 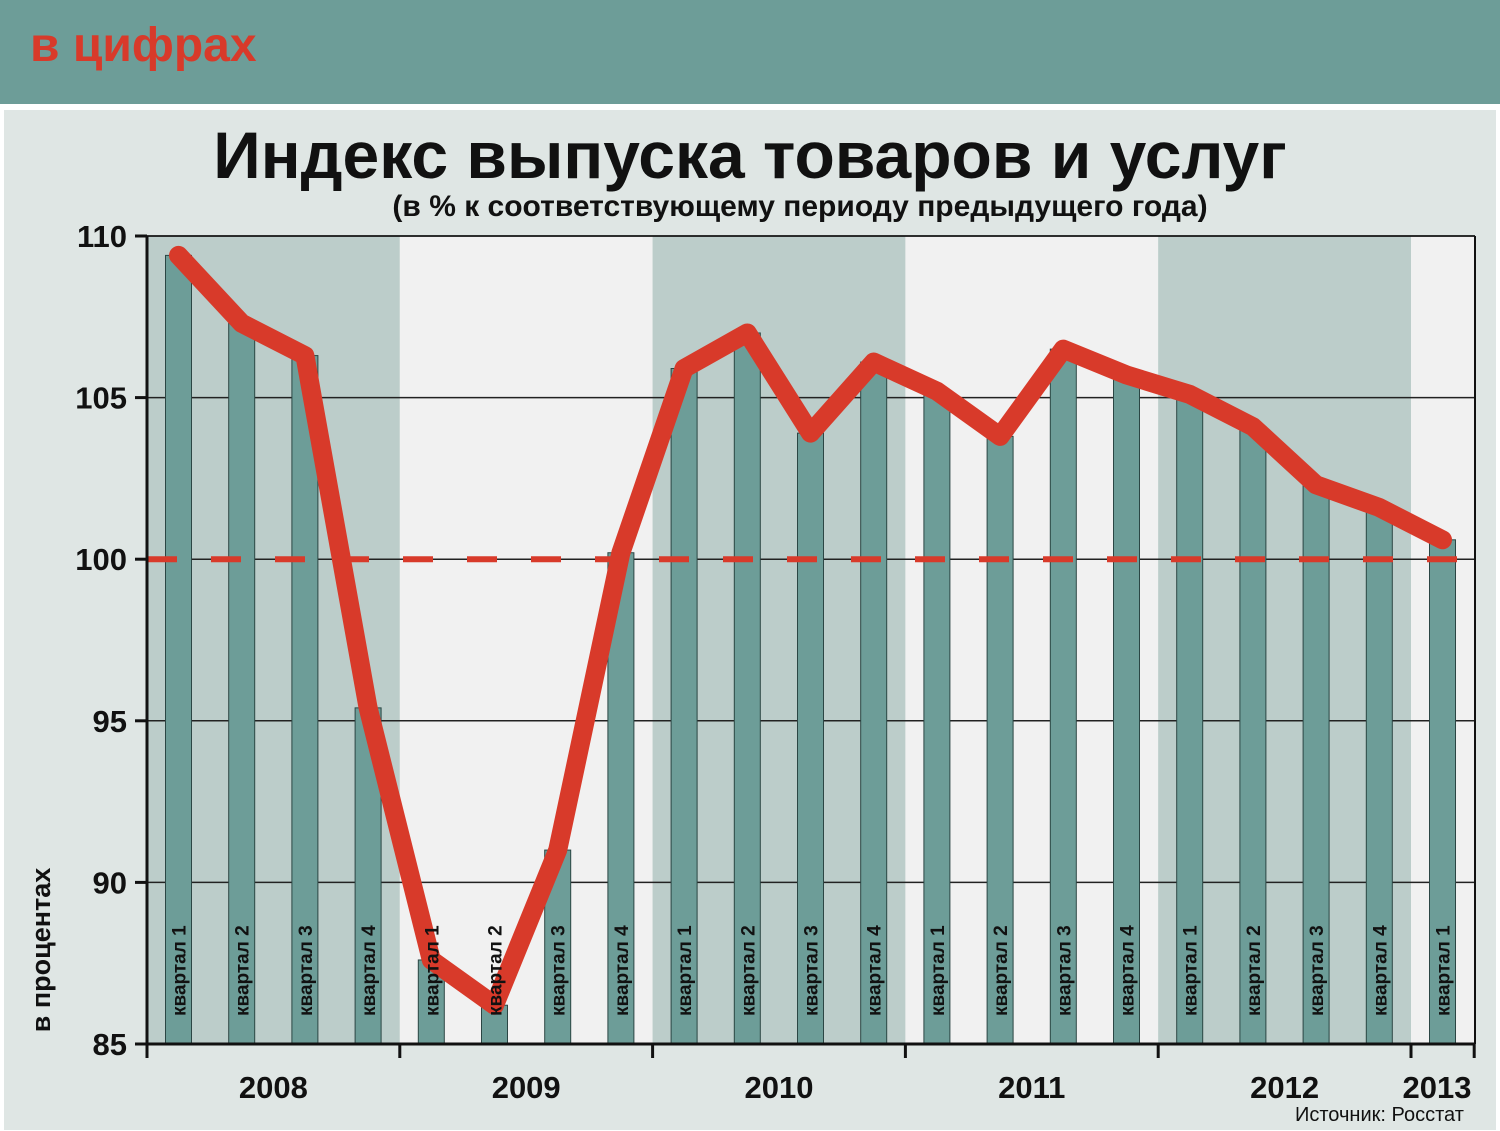 I want to click on y-tick-label: 105, so click(x=101, y=398).